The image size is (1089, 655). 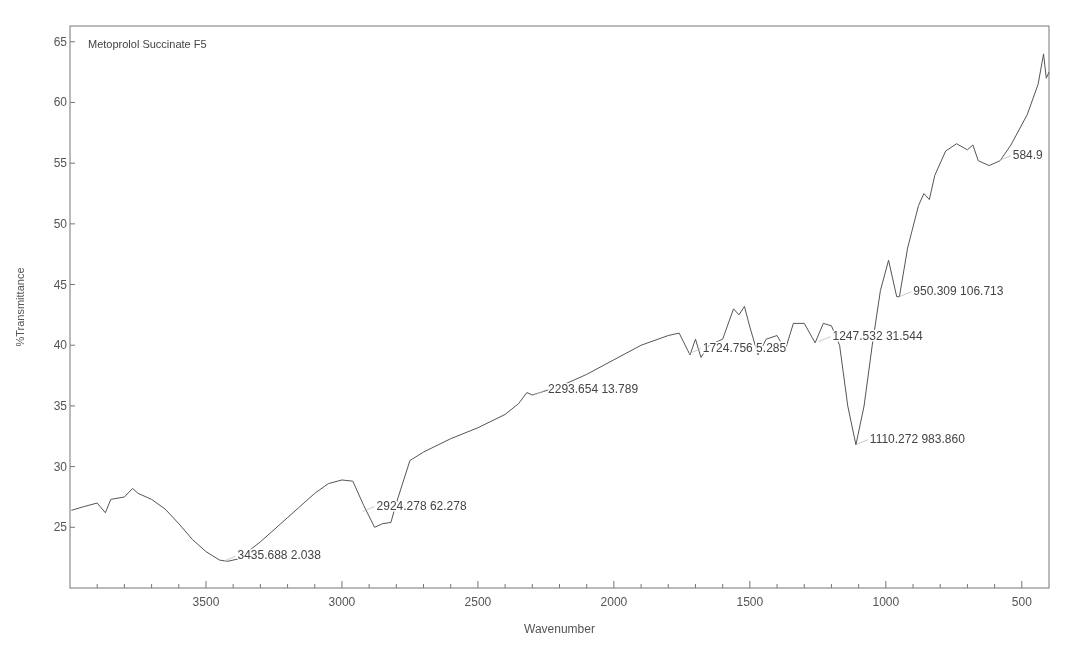 What do you see at coordinates (559, 629) in the screenshot?
I see `x-axis-title: Wavenumber` at bounding box center [559, 629].